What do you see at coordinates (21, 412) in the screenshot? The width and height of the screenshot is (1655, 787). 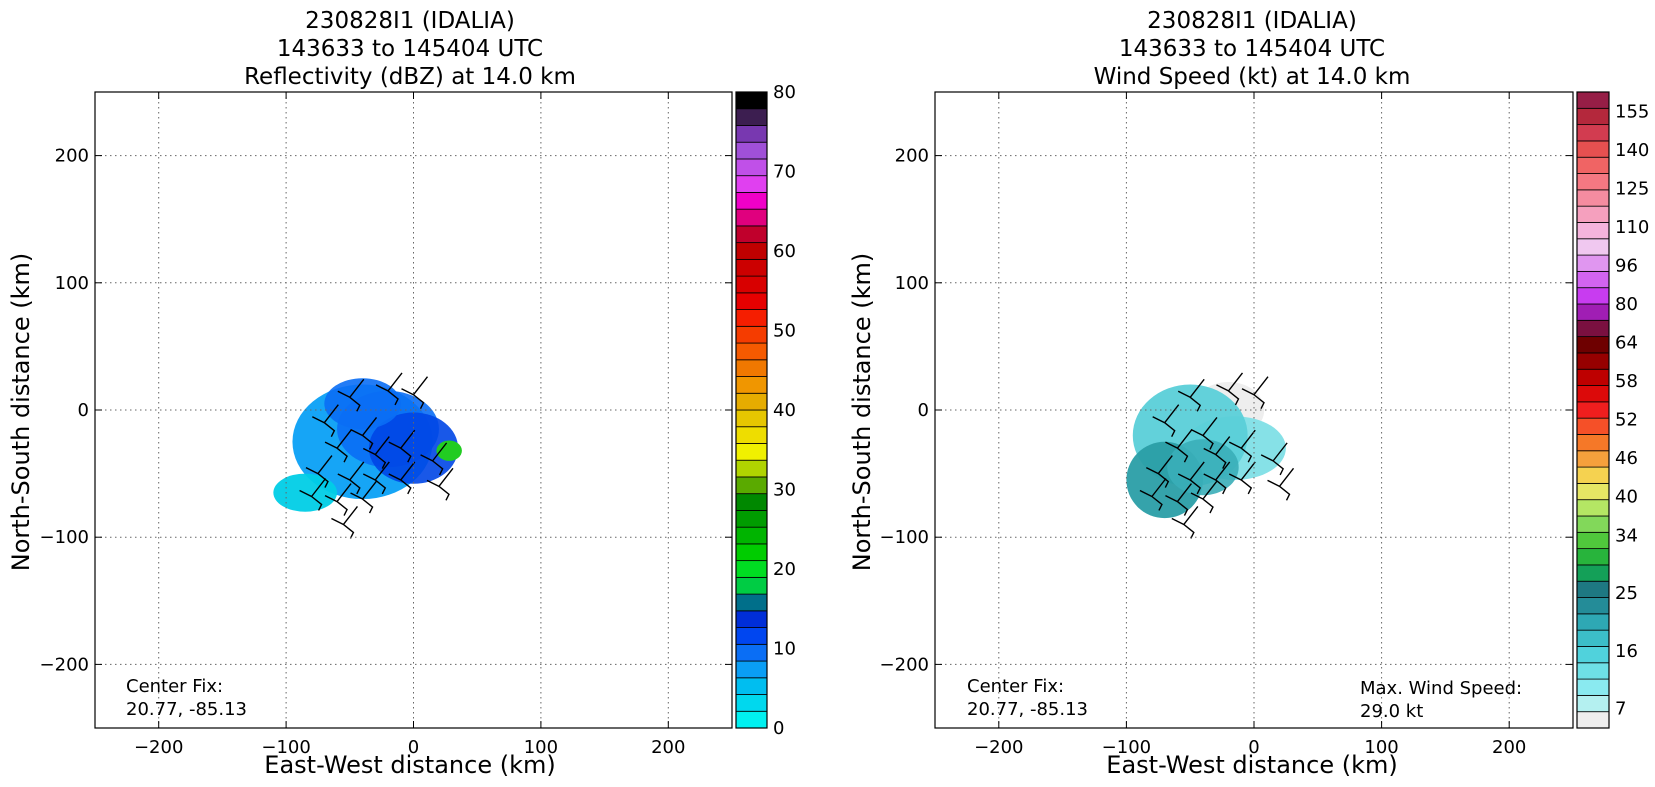 I see `y-axis-label: North-South distance (km)` at bounding box center [21, 412].